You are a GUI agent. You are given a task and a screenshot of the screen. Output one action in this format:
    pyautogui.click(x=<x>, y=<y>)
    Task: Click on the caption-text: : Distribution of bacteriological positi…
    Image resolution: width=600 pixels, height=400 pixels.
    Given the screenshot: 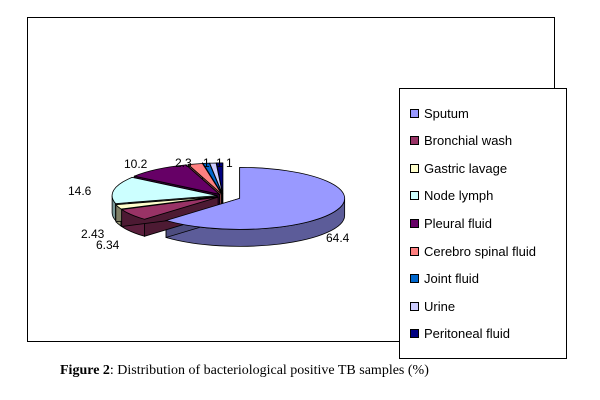 What is the action you would take?
    pyautogui.click(x=269, y=370)
    